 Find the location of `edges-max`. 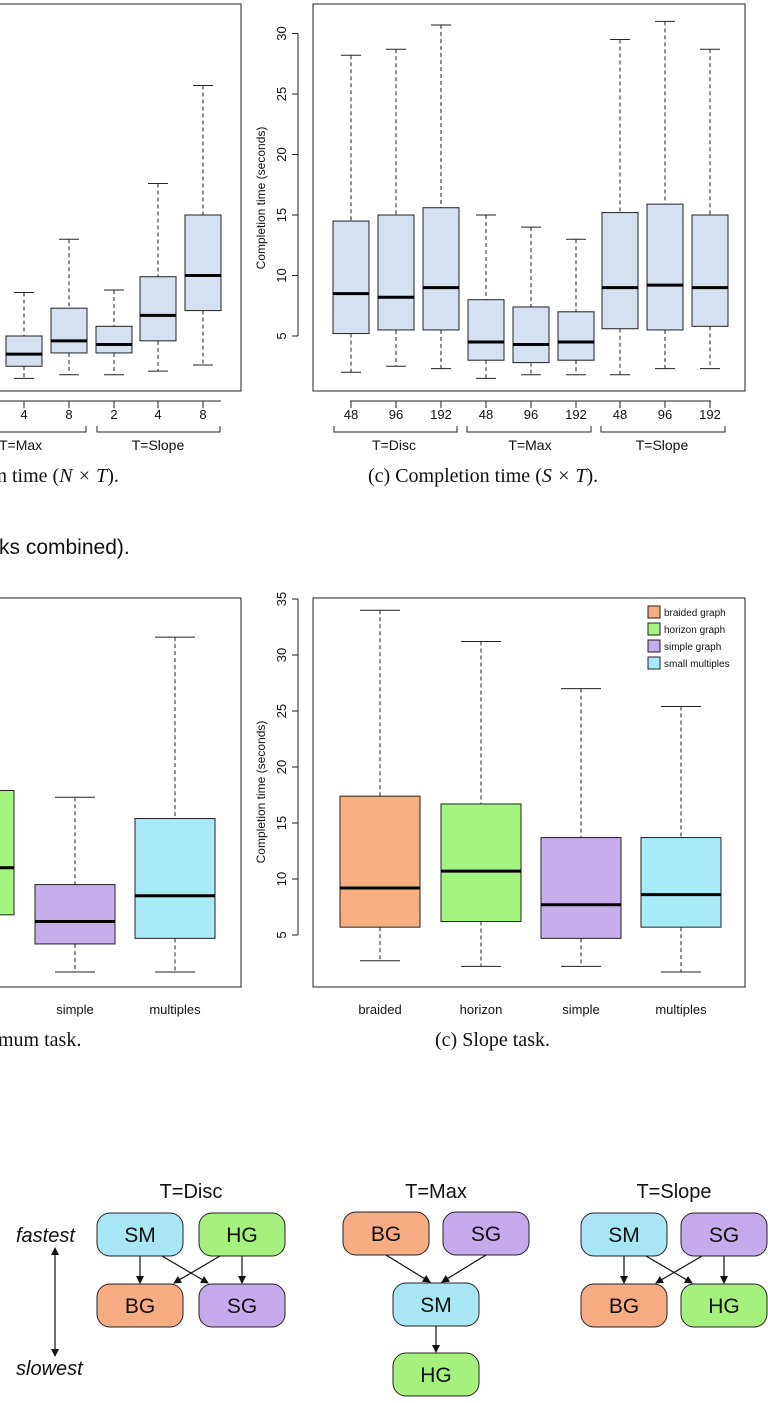

edges-max is located at coordinates (436, 1303).